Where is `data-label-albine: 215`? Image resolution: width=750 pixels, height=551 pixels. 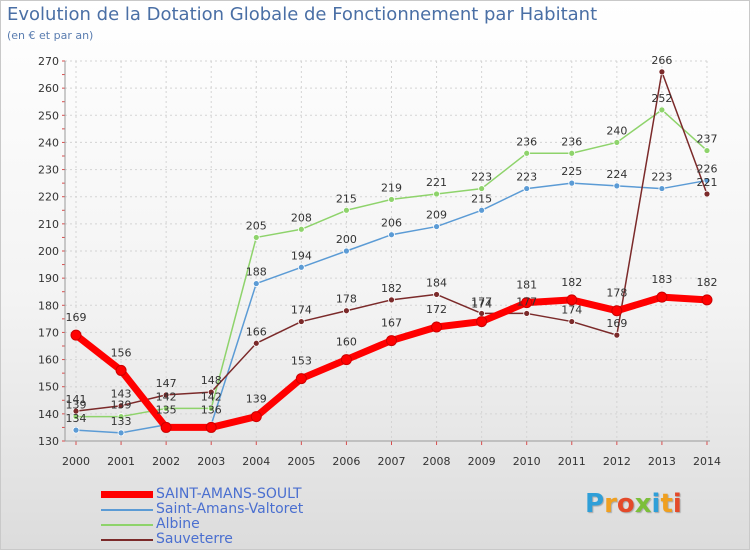 data-label-albine: 215 is located at coordinates (346, 198).